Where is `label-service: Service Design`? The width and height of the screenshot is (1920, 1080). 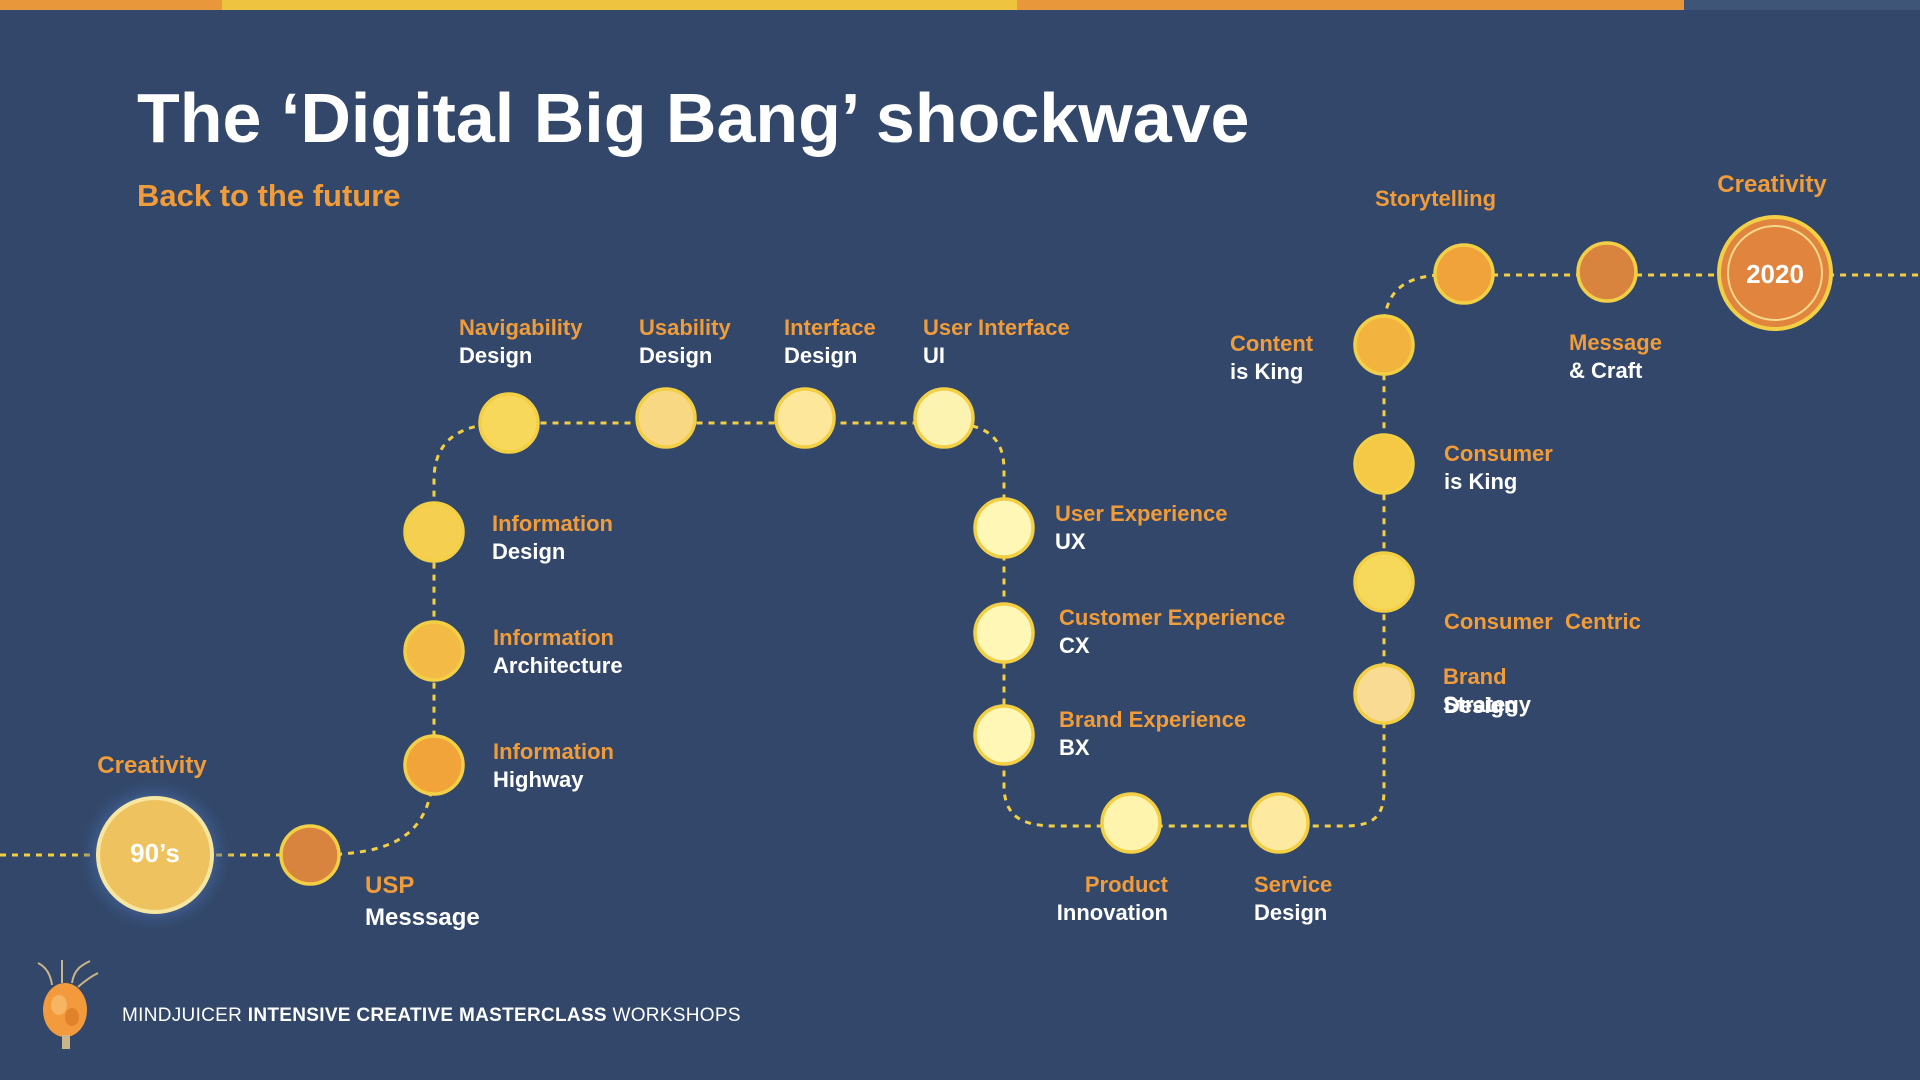 label-service: Service Design is located at coordinates (1293, 899).